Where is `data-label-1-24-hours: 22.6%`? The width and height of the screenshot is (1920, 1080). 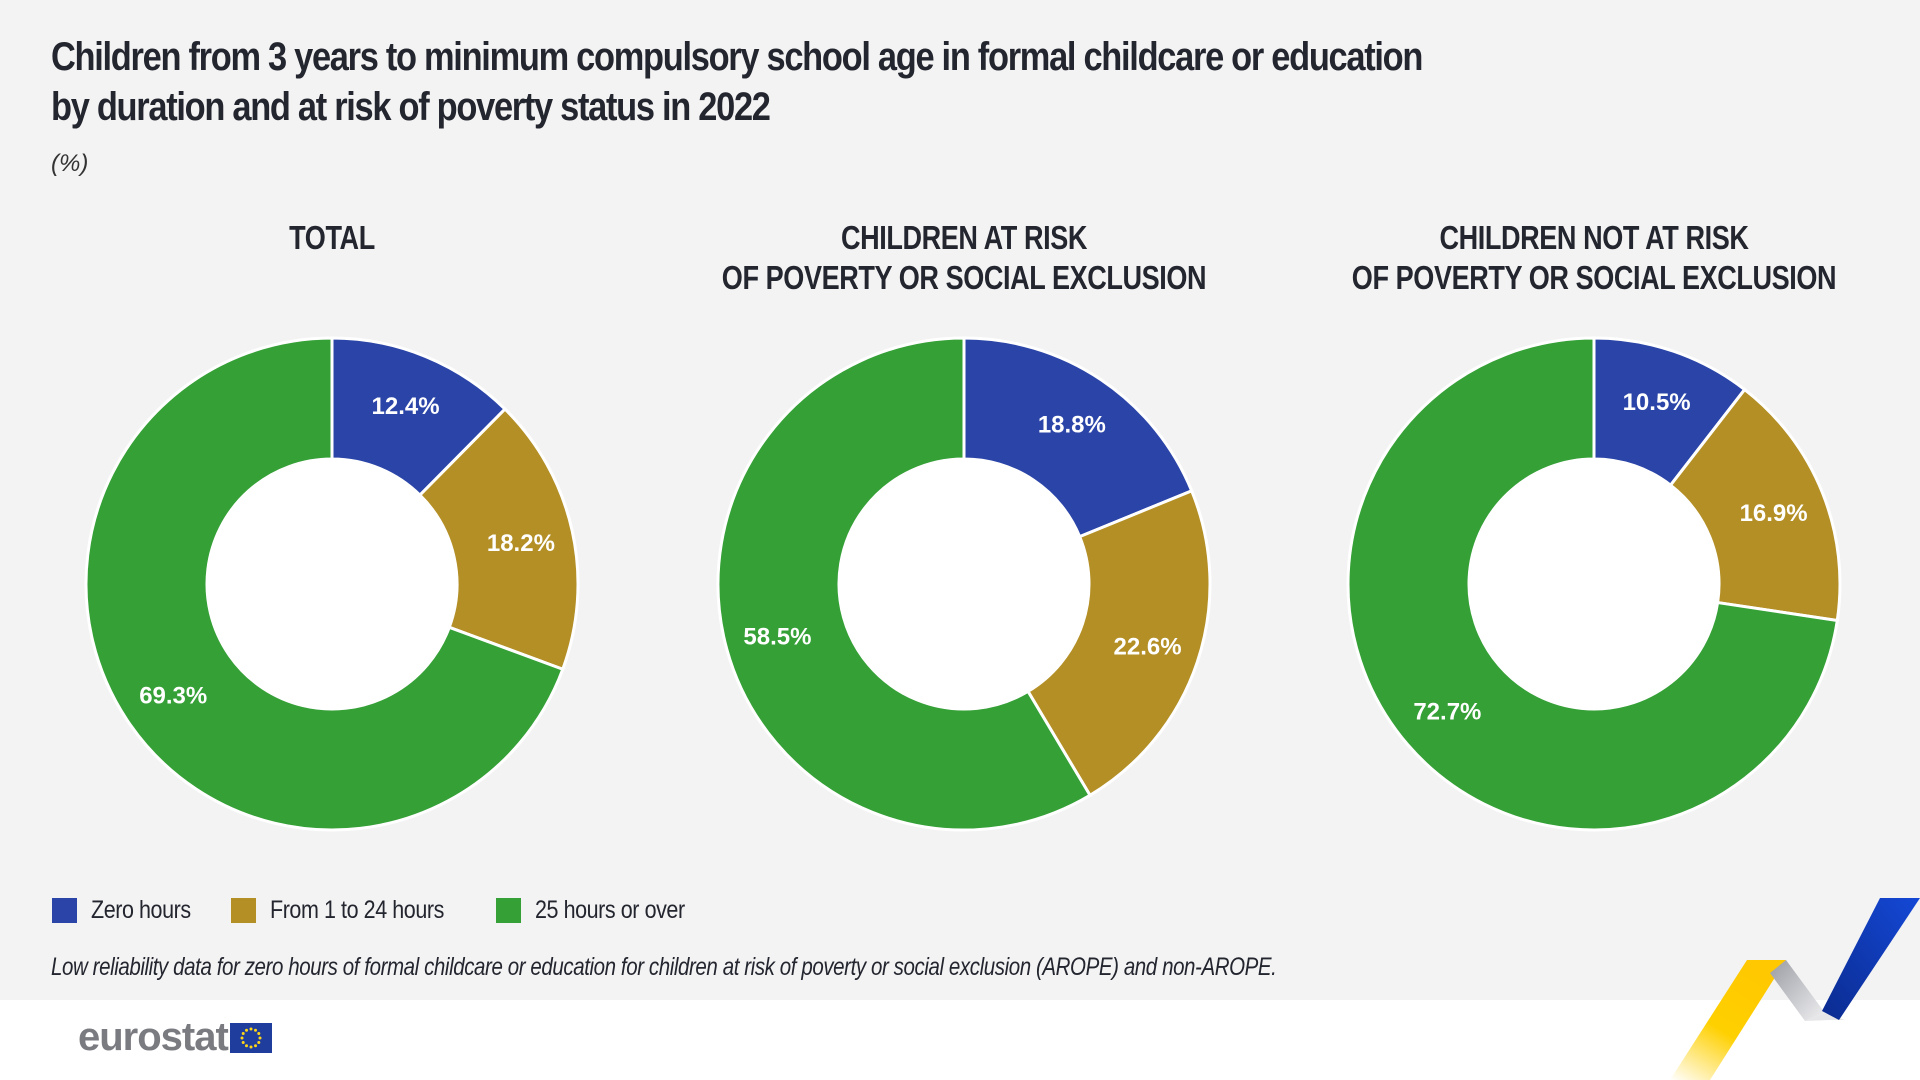 data-label-1-24-hours: 22.6% is located at coordinates (1148, 646).